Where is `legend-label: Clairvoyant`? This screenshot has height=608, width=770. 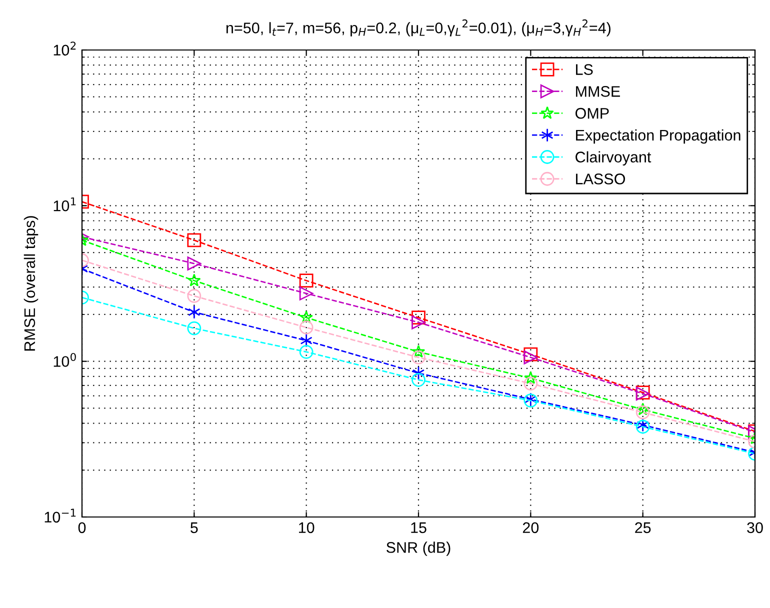 legend-label: Clairvoyant is located at coordinates (614, 158).